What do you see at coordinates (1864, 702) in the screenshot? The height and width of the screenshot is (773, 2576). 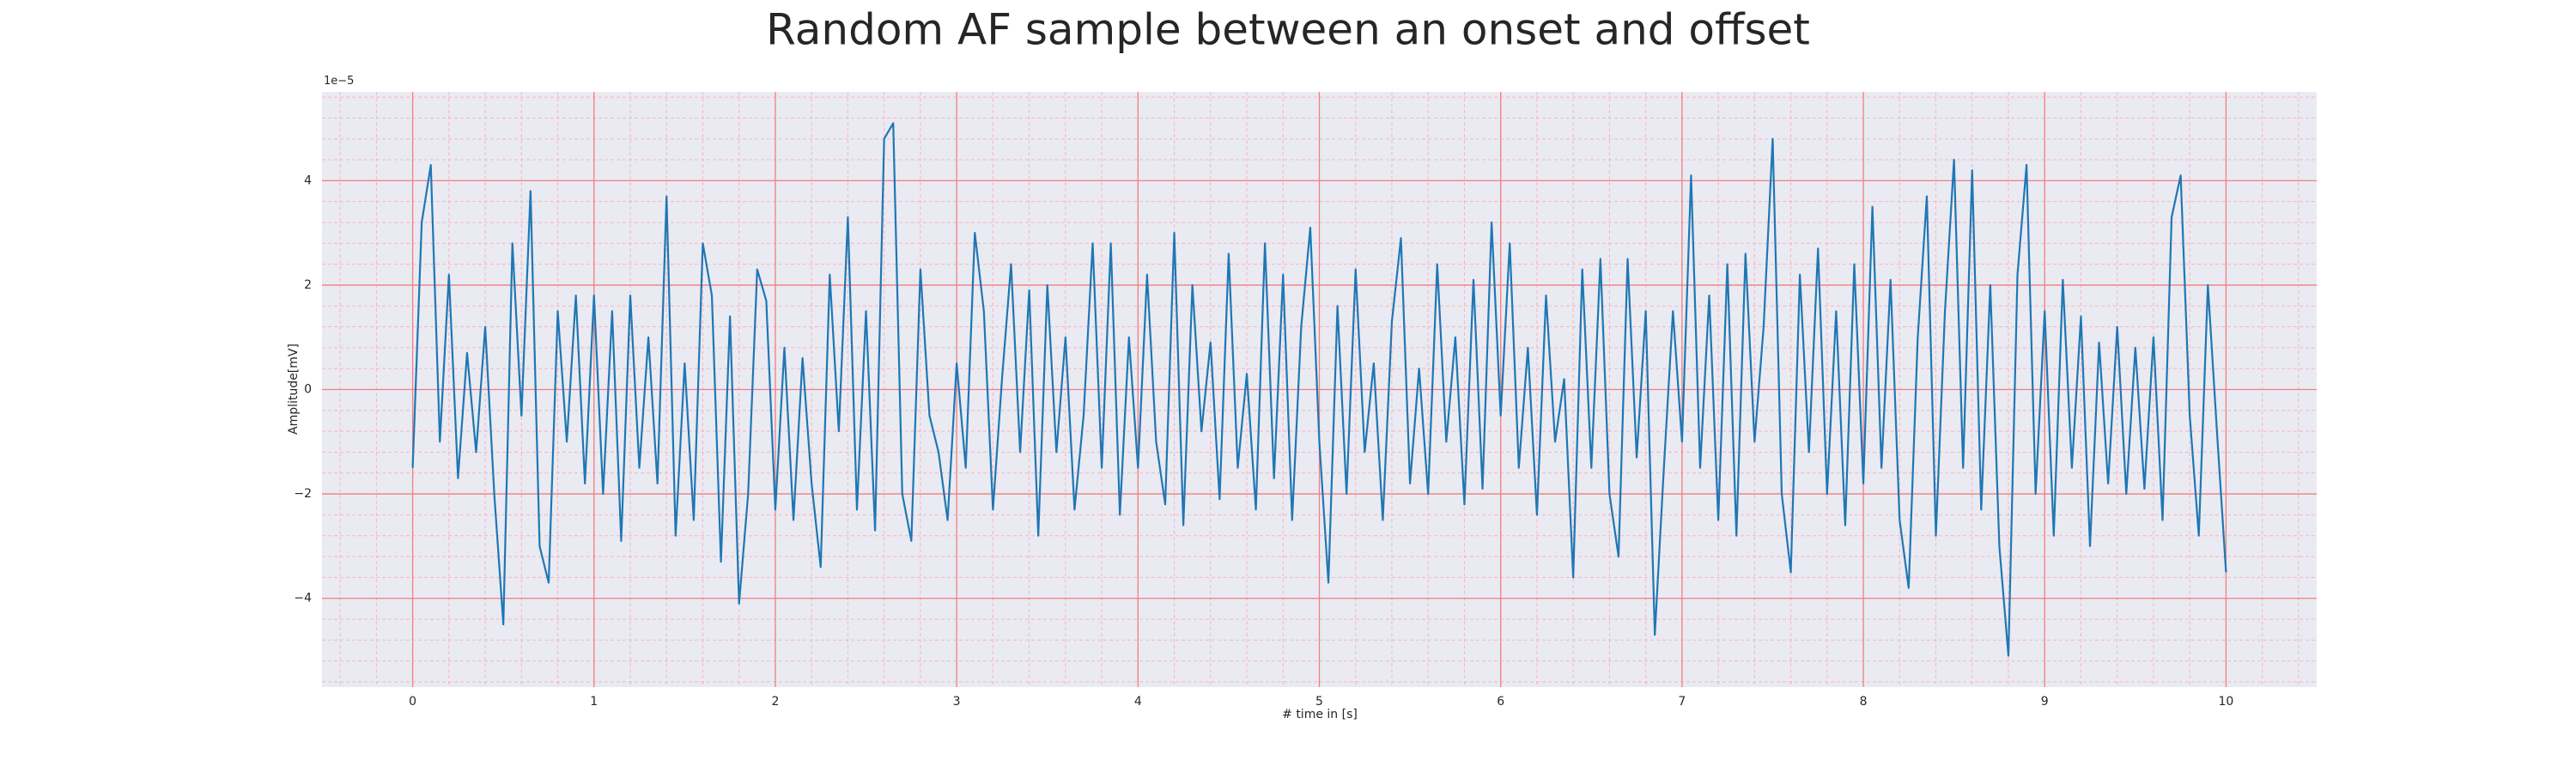 I see `x-tick-label: 8` at bounding box center [1864, 702].